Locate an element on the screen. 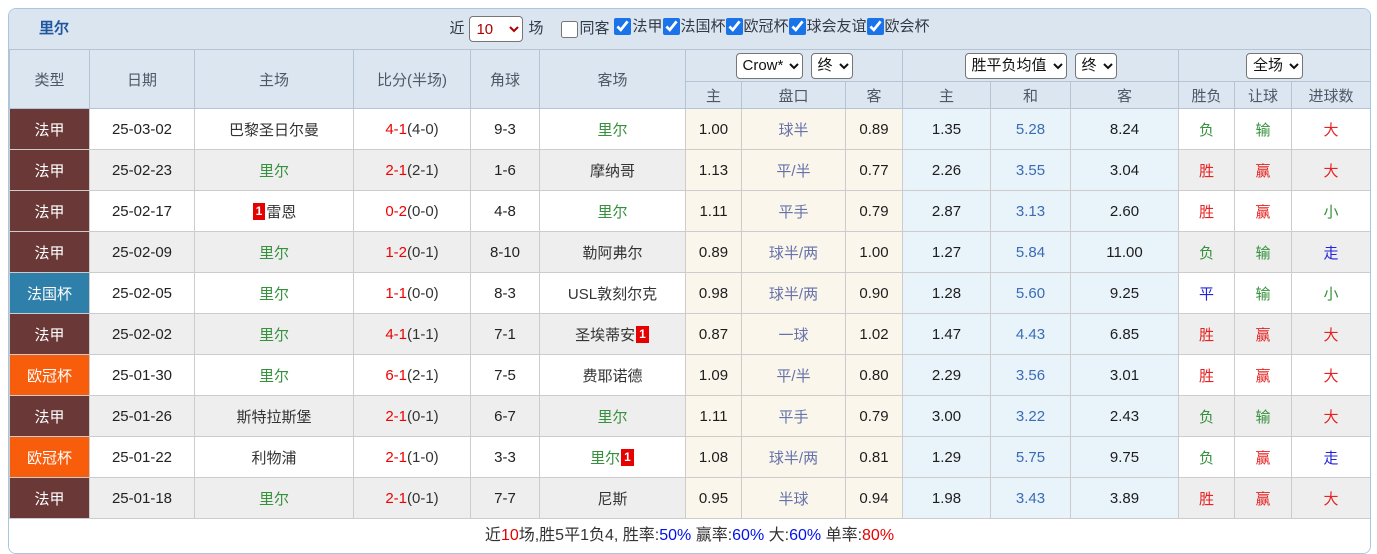 The width and height of the screenshot is (1377, 554). home-team-name: 巴黎圣日尔曼 is located at coordinates (273, 130).